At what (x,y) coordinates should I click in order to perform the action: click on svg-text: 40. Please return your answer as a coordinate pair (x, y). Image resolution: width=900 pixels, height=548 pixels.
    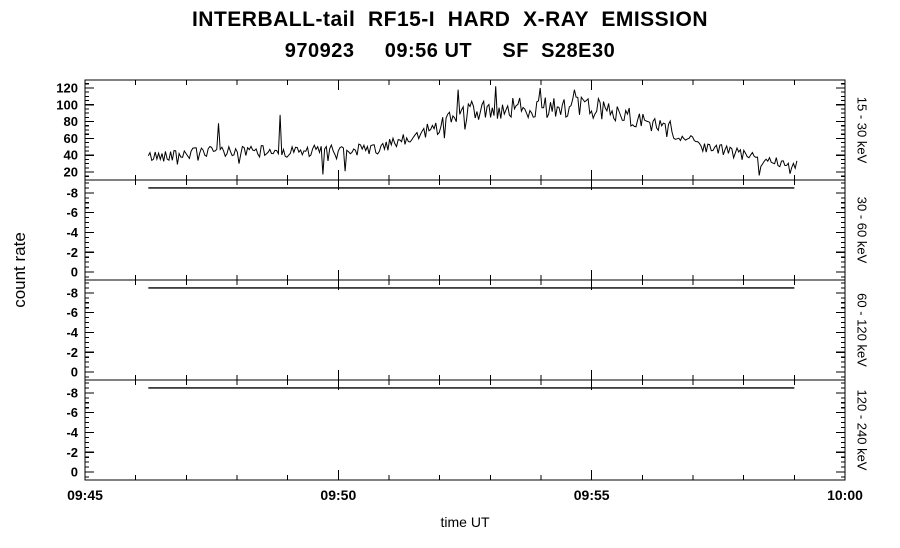
    Looking at the image, I should click on (71, 155).